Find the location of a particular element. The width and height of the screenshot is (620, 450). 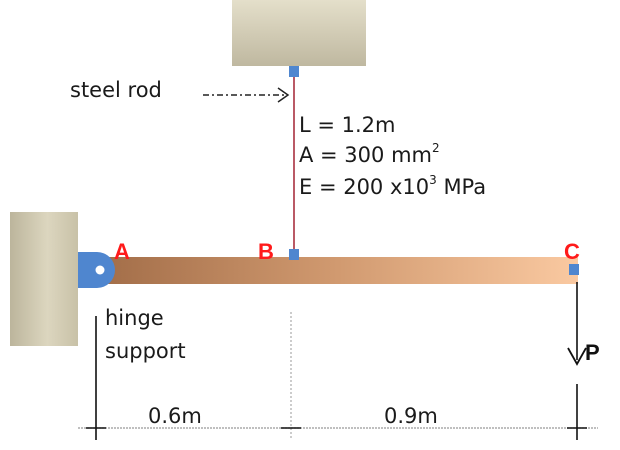

rod-pointer-arrowhead is located at coordinates (283, 95).